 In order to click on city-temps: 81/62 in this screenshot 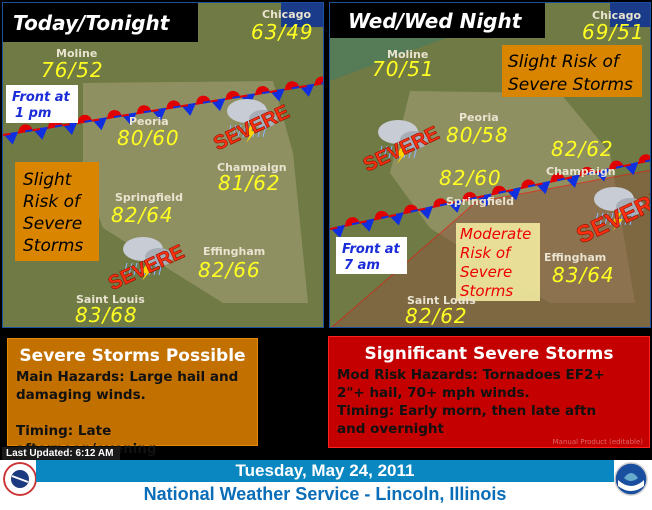, I will do `click(249, 183)`.